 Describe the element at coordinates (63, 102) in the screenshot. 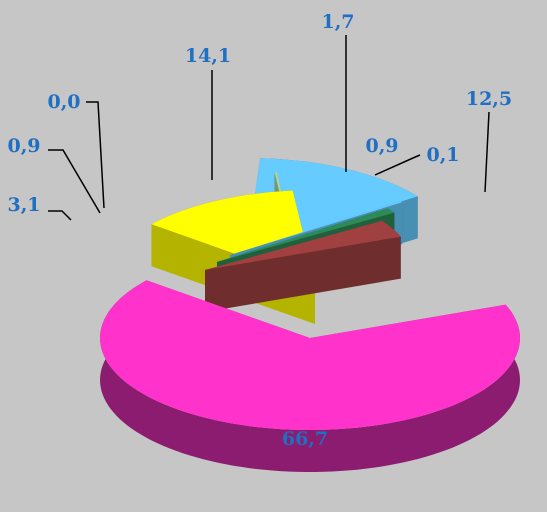

I see `data-label-6: 0,0` at that location.